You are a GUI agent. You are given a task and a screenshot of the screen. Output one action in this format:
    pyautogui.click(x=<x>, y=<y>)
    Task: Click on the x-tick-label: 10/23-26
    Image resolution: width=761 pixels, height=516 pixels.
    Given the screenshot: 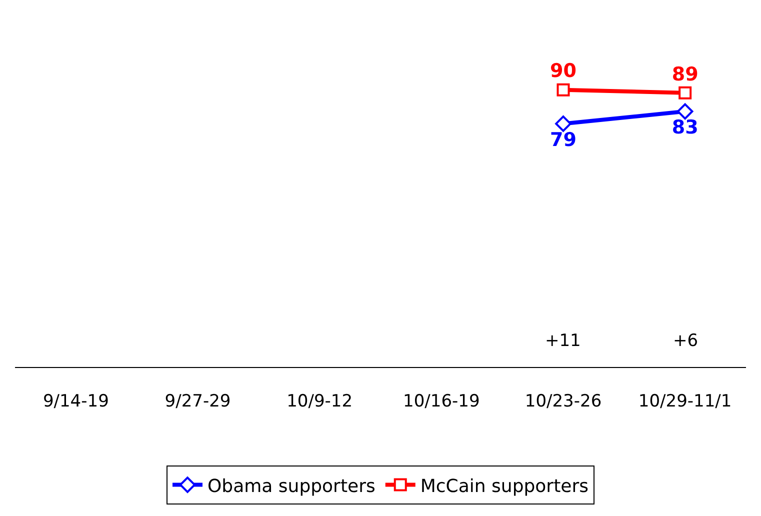 What is the action you would take?
    pyautogui.click(x=563, y=401)
    